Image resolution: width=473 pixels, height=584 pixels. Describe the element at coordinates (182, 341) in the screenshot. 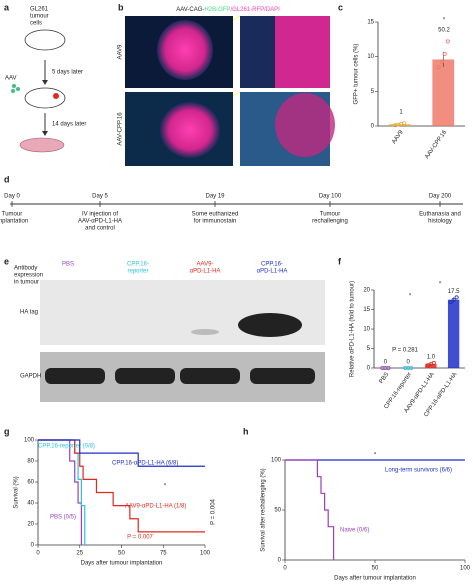

I see `western-blot` at that location.